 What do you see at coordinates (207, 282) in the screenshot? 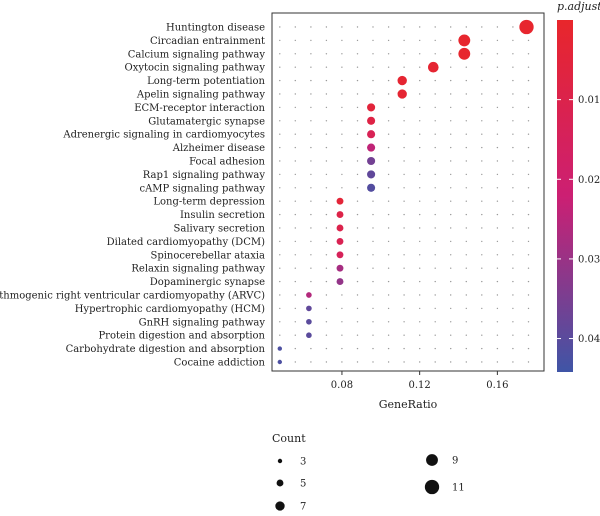
I see `y-tick-label: Dopaminergic synapse` at bounding box center [207, 282].